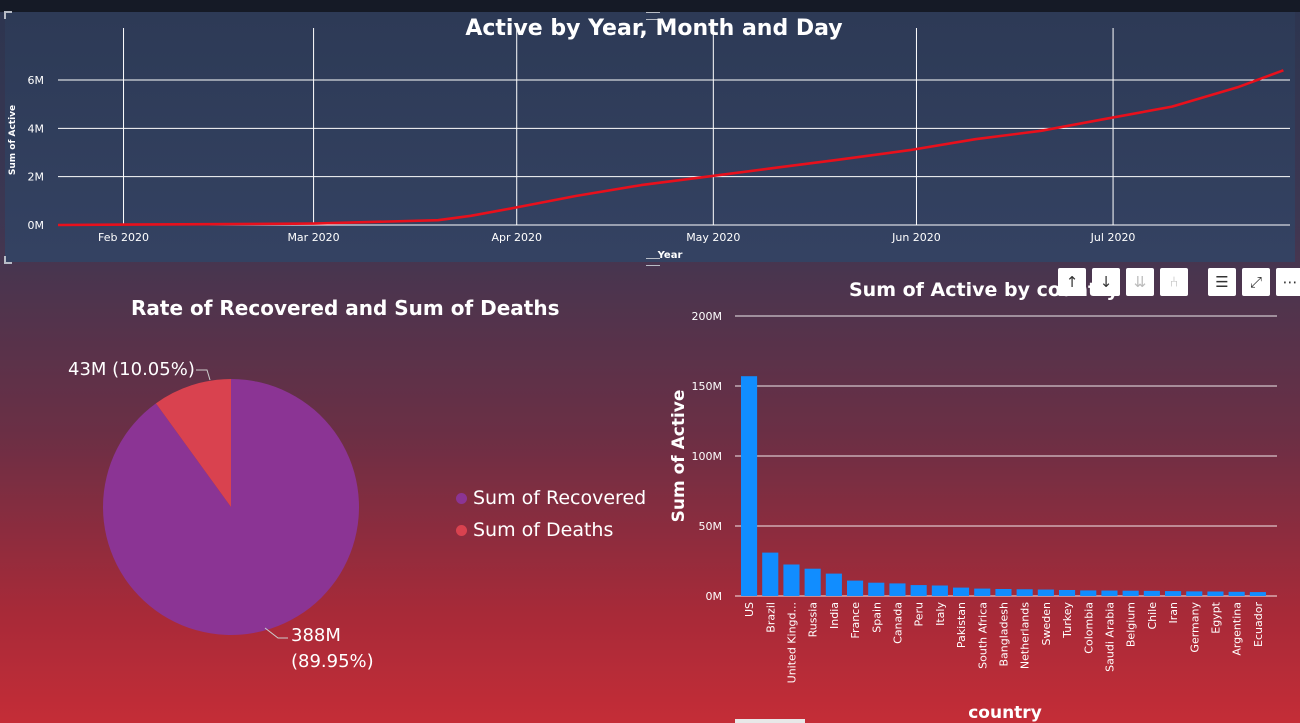 This screenshot has width=1300, height=723. Describe the element at coordinates (123, 237) in the screenshot. I see `line-xtick-label: Feb 2020` at that location.